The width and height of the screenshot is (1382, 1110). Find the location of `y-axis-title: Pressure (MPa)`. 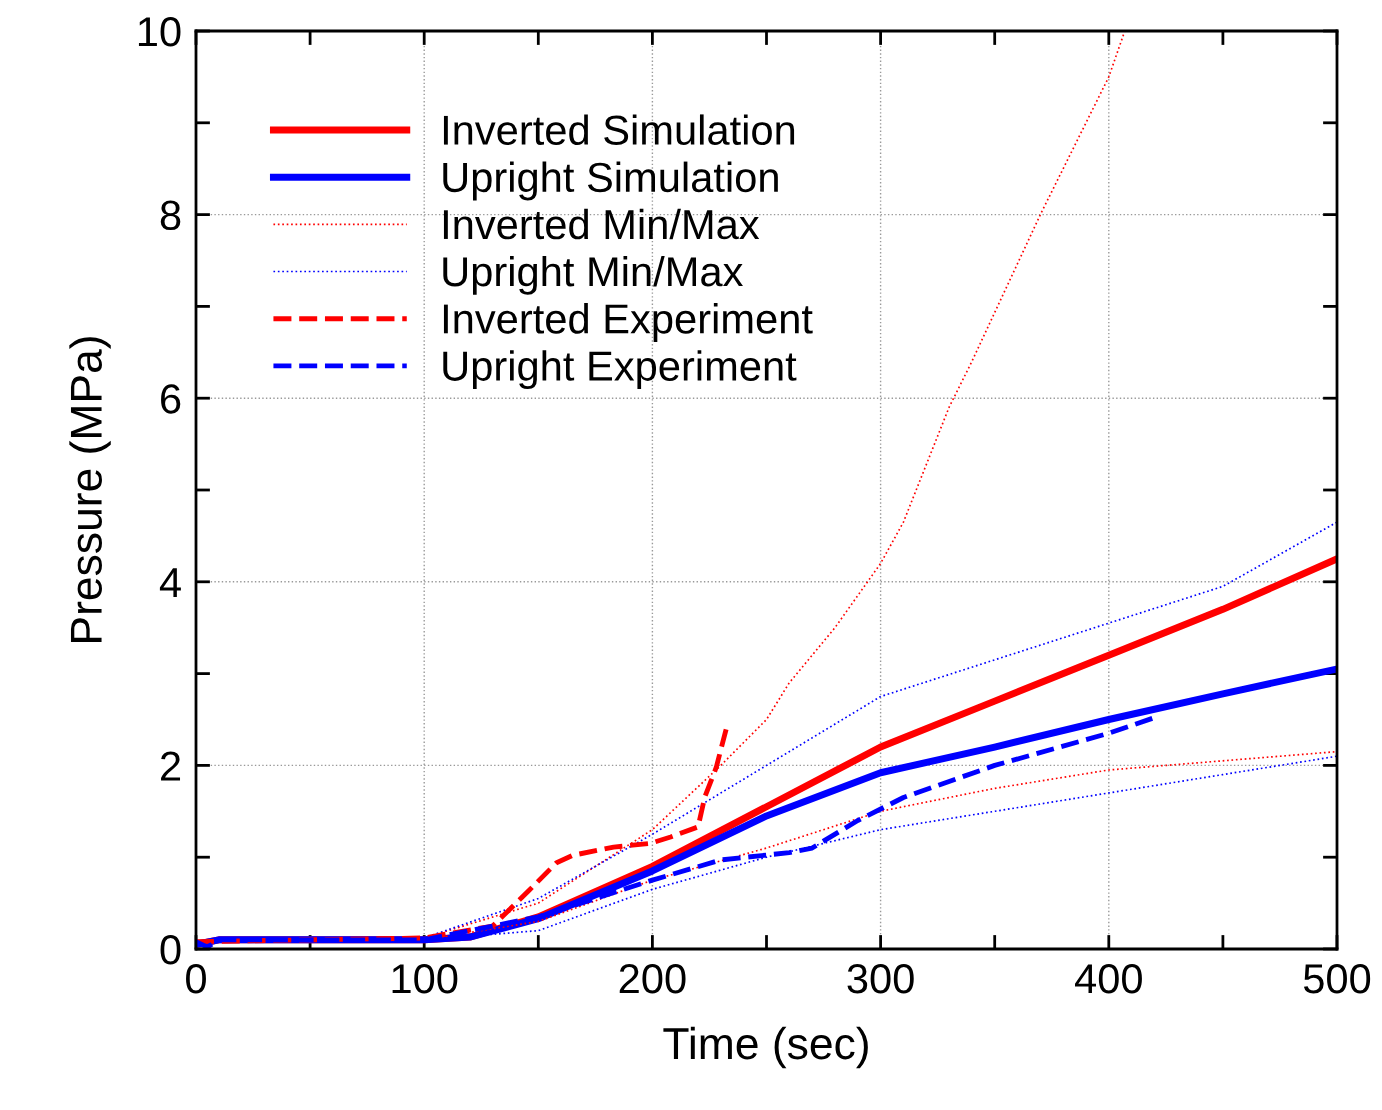

y-axis-title: Pressure (MPa) is located at coordinates (90, 489).